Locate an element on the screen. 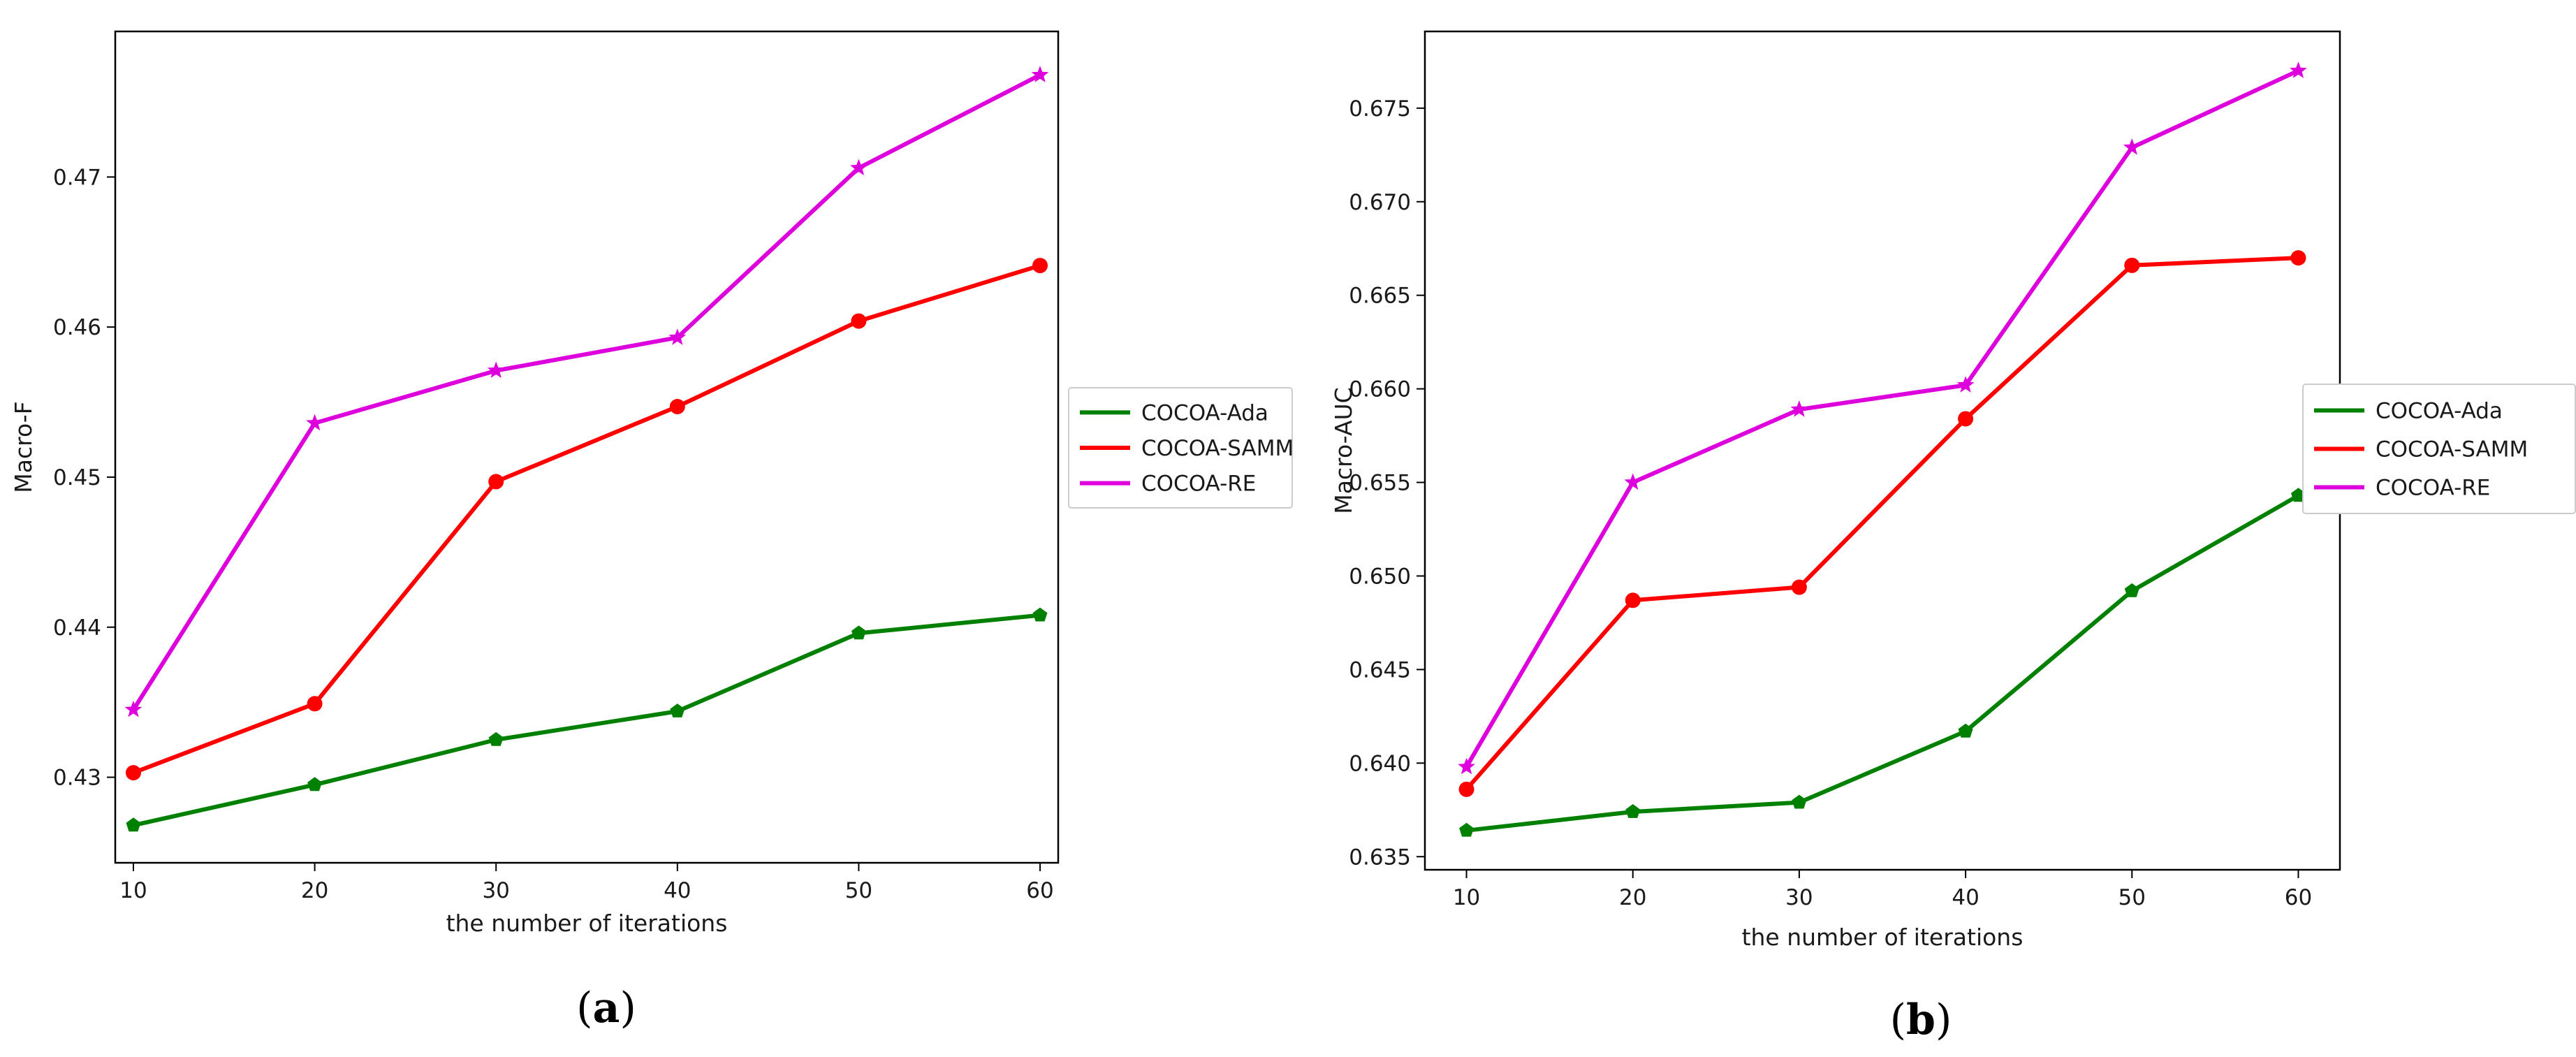  y-tick-label: 0.47 is located at coordinates (77, 177).